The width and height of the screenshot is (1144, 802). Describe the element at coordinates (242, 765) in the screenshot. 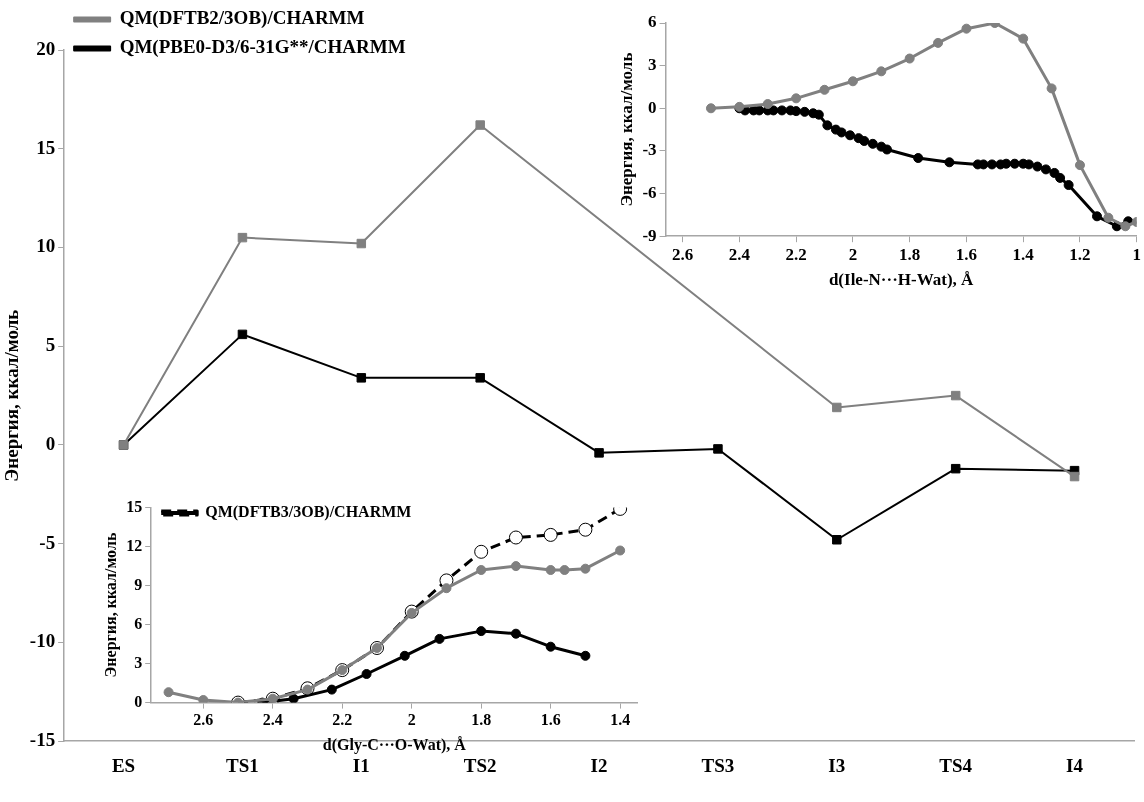

I see `x-tick-label: TS1` at that location.